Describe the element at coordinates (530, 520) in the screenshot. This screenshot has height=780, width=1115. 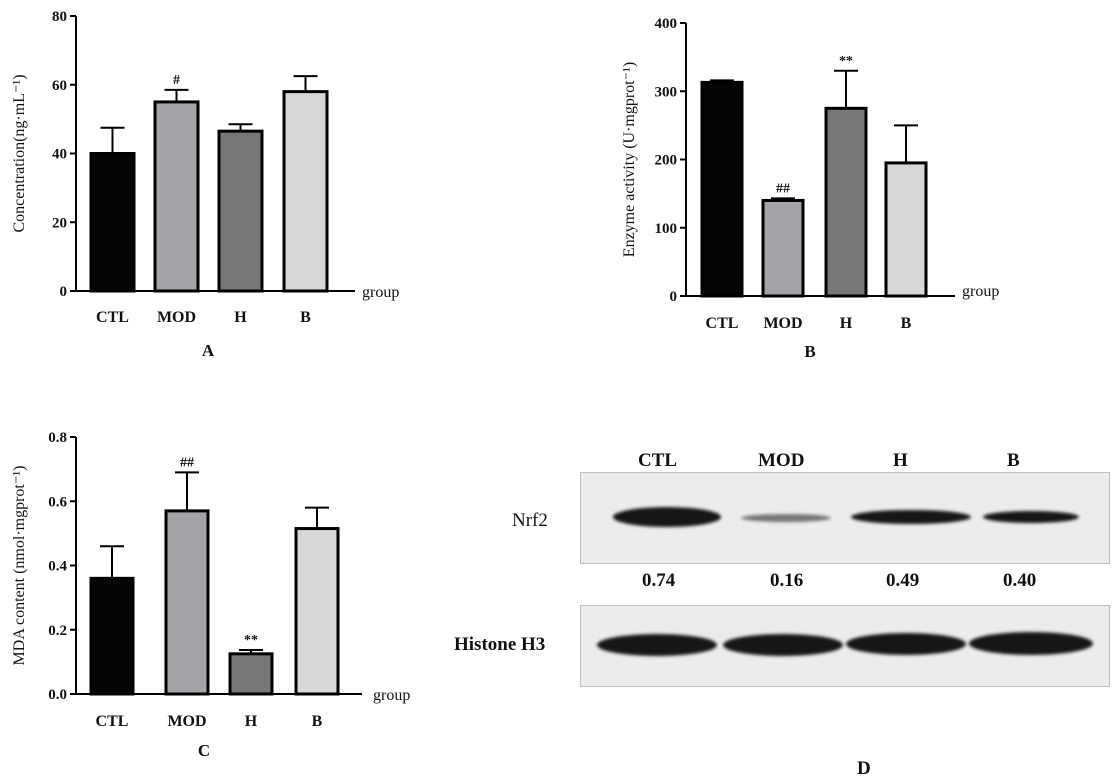
I see `blot-row-label-nrf2: Nrf2` at that location.